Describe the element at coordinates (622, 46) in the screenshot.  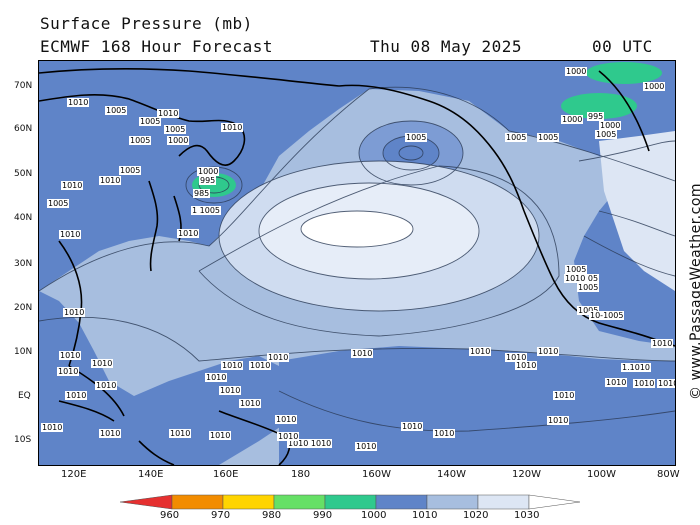
I see `forecast-time: 00 UTC` at that location.